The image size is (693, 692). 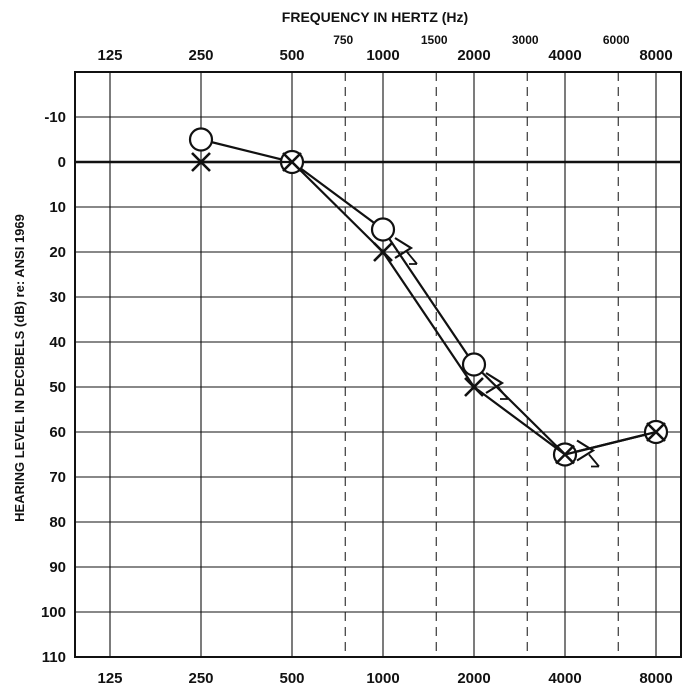 I want to click on x-tick-label-bottom: 500, so click(x=291, y=678).